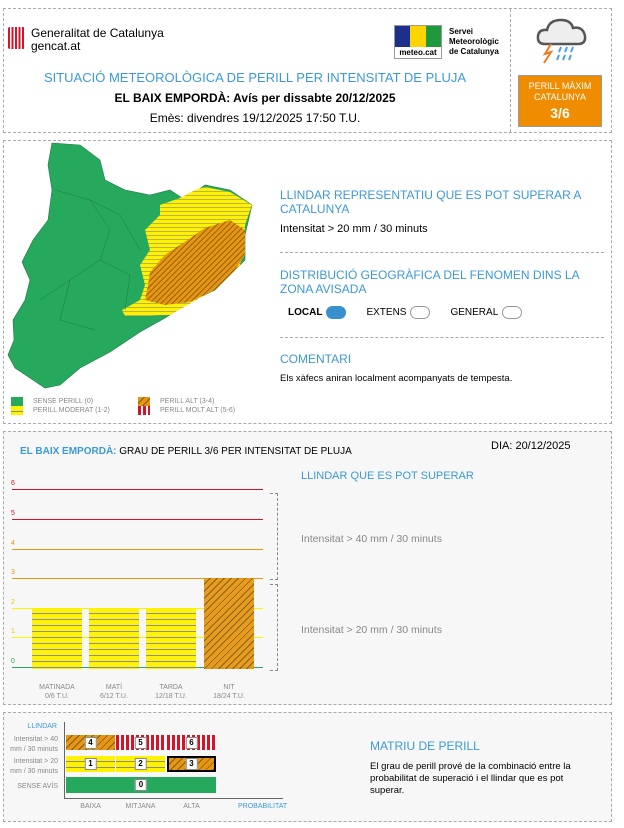  Describe the element at coordinates (354, 229) in the screenshot. I see `threshold-value: Intensitat > 20 mm / 30 minuts` at that location.